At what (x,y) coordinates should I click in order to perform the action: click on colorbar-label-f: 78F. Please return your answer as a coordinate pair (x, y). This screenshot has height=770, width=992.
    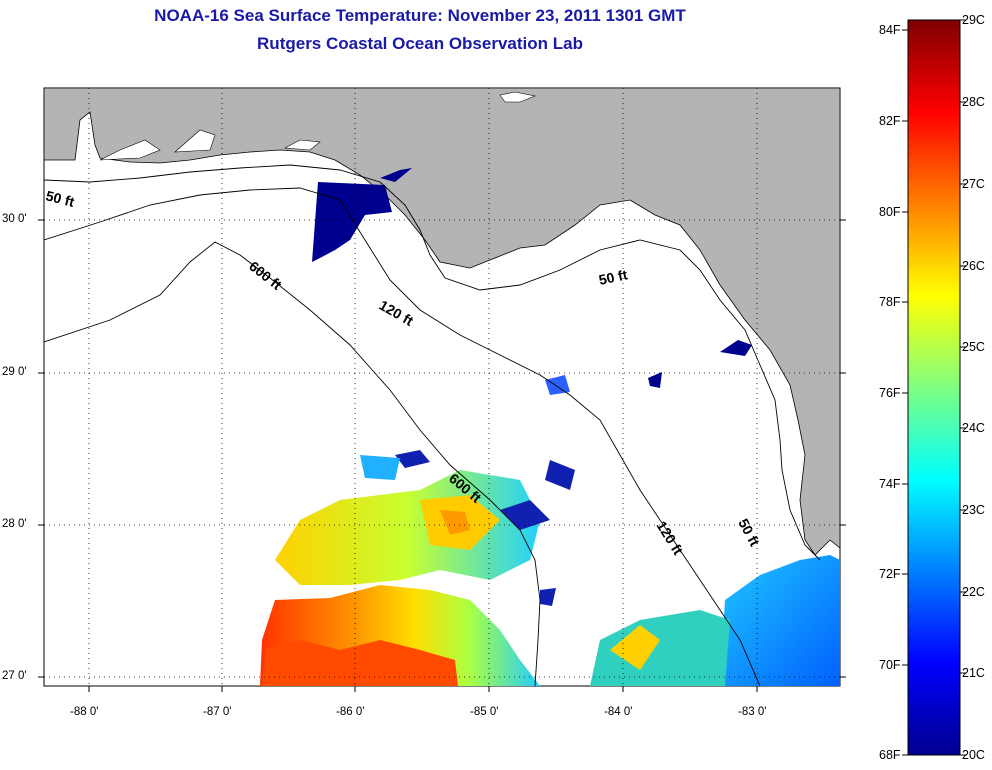
    Looking at the image, I should click on (890, 302).